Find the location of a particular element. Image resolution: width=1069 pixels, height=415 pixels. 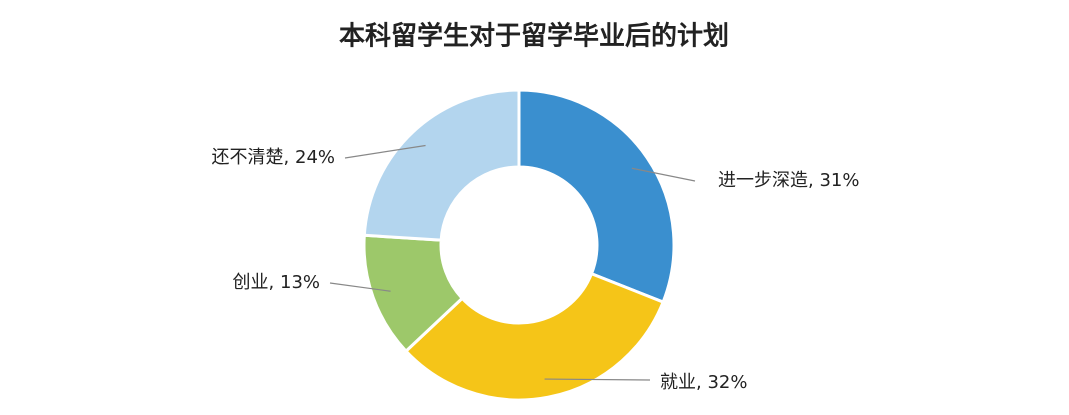

chart-title: 本科留学生对于留学毕业后的计划 is located at coordinates (534, 36).